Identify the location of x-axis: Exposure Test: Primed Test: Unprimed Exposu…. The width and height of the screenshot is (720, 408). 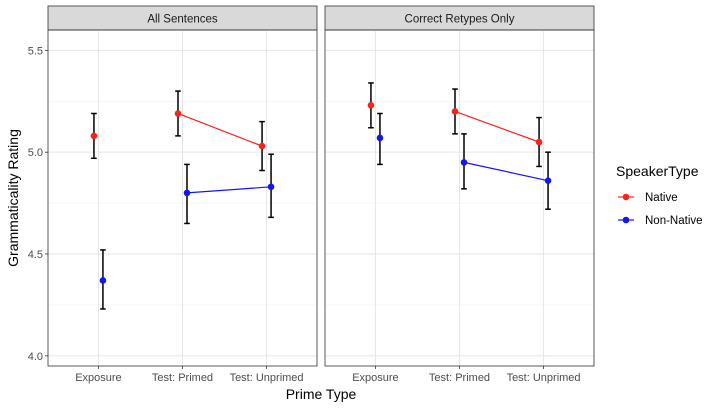
(328, 375).